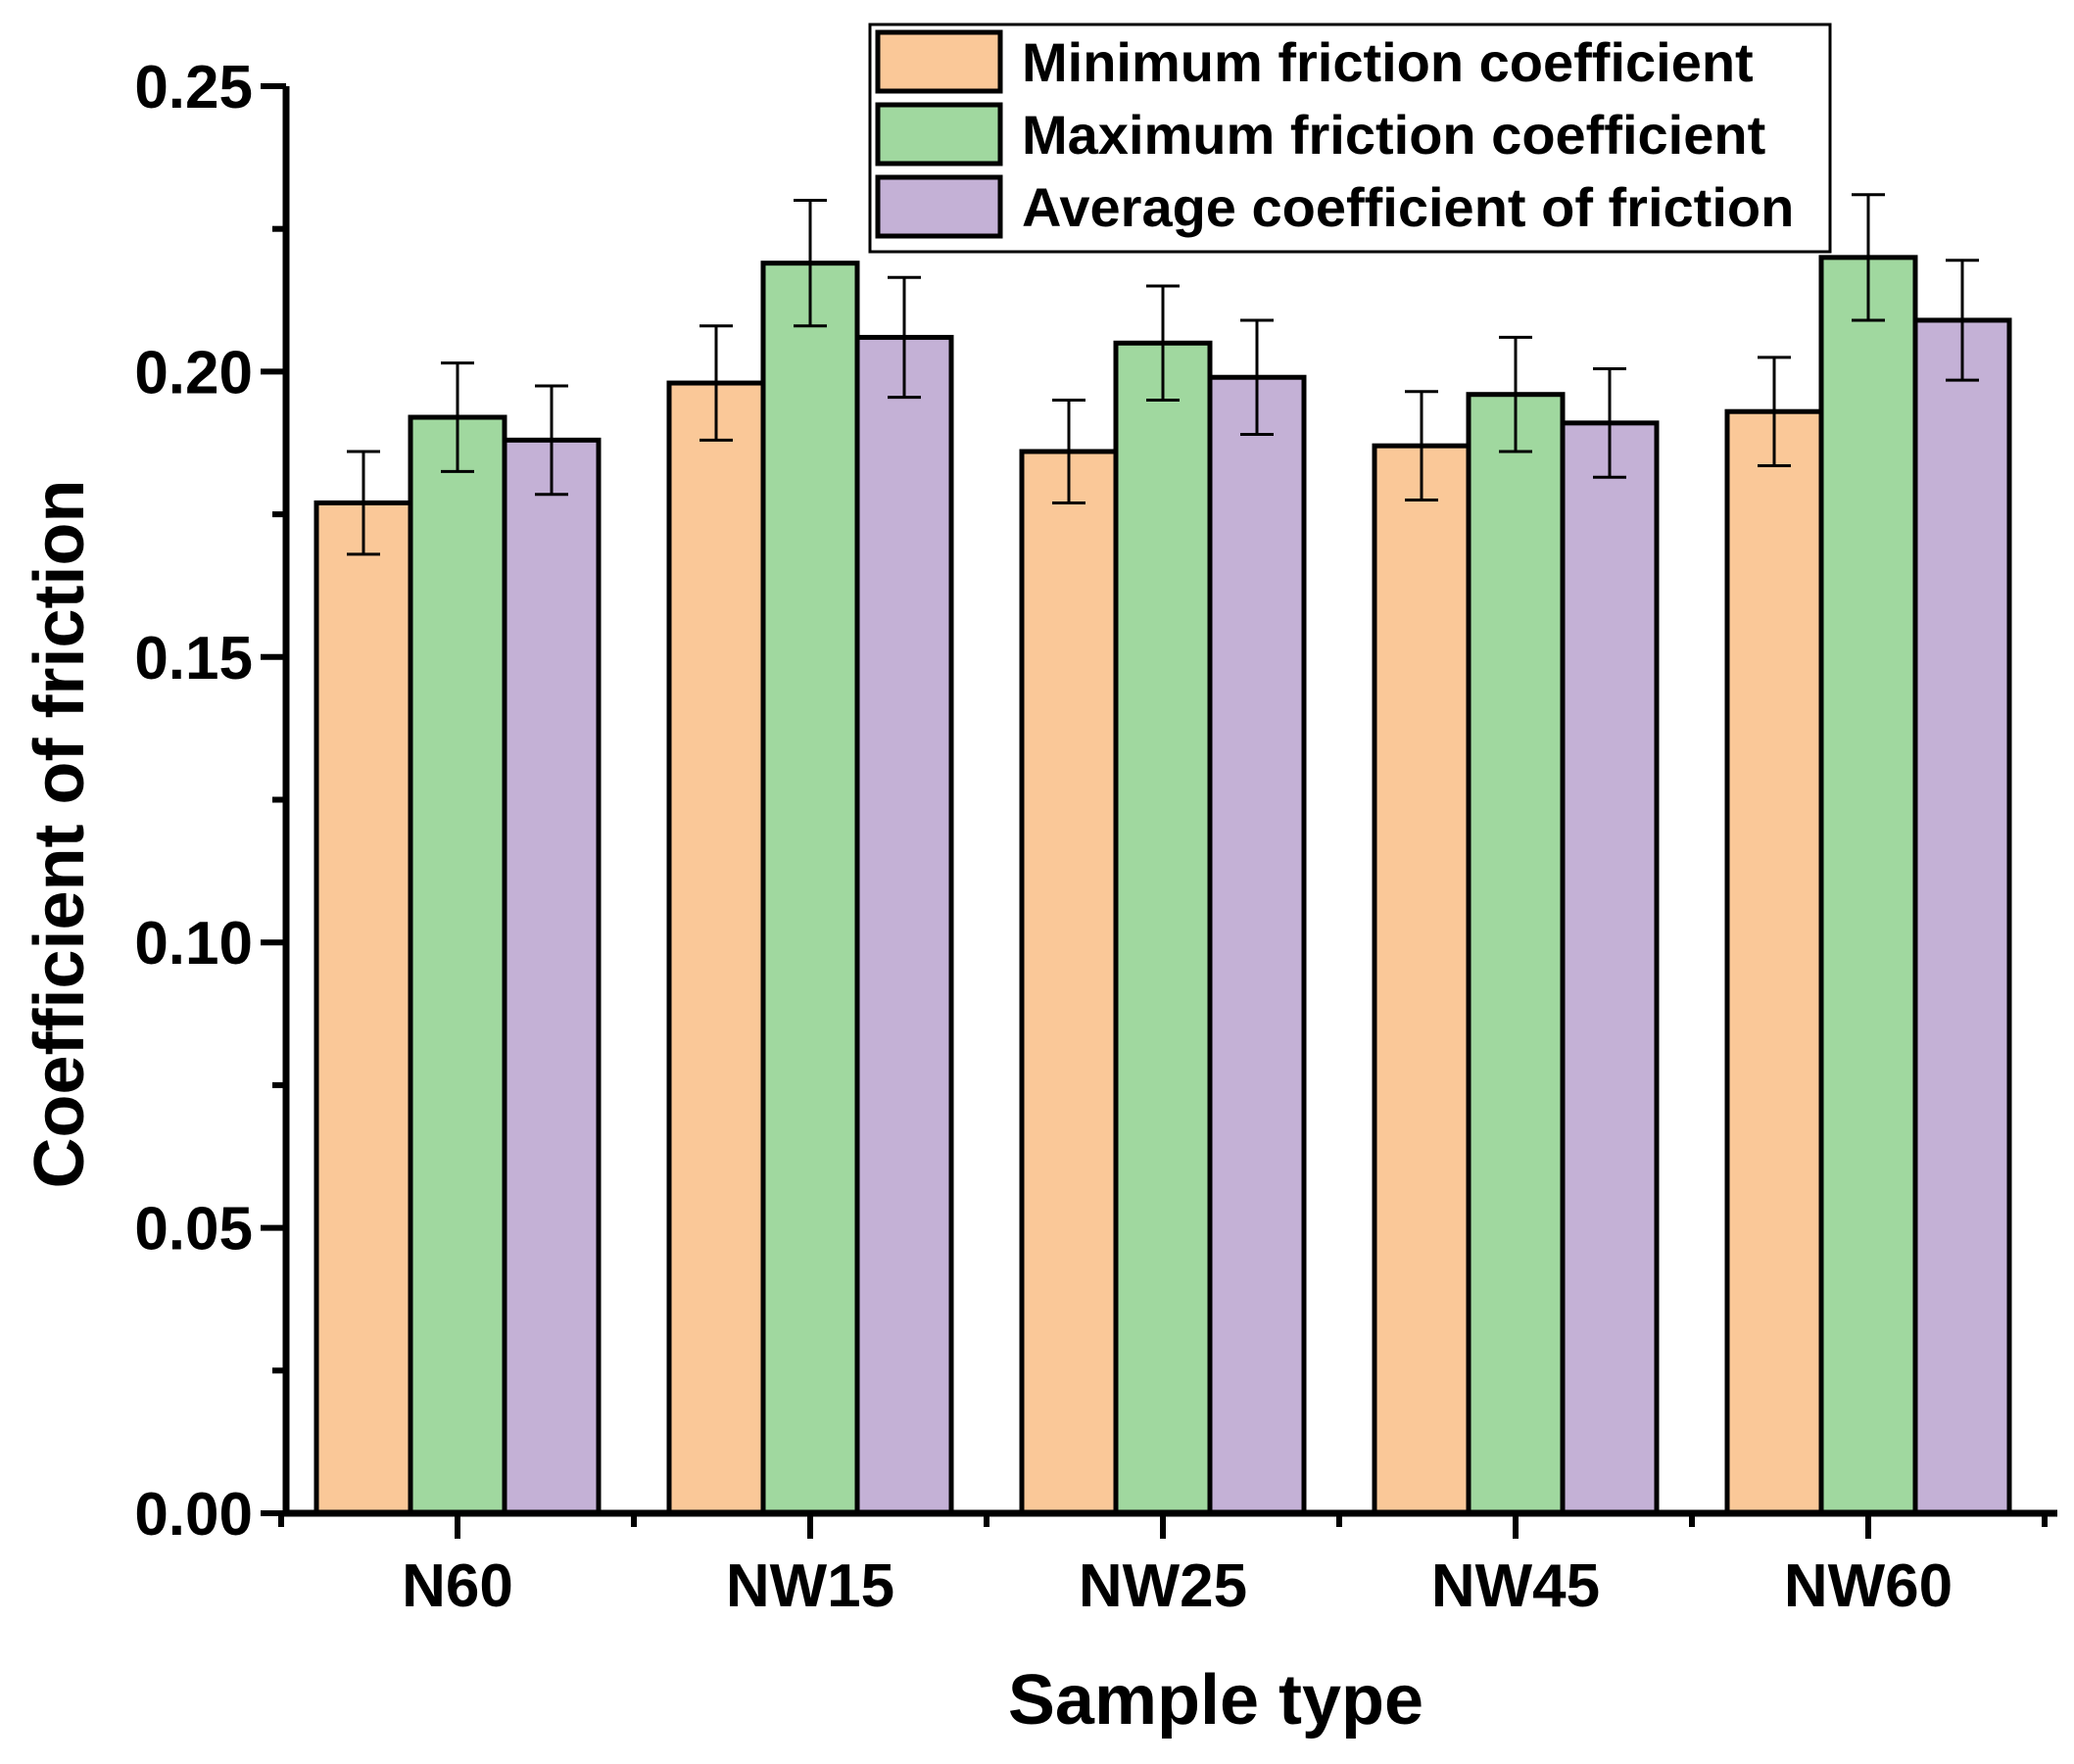 This screenshot has width=2074, height=1764. I want to click on y-tick-label: 0.05, so click(193, 1229).